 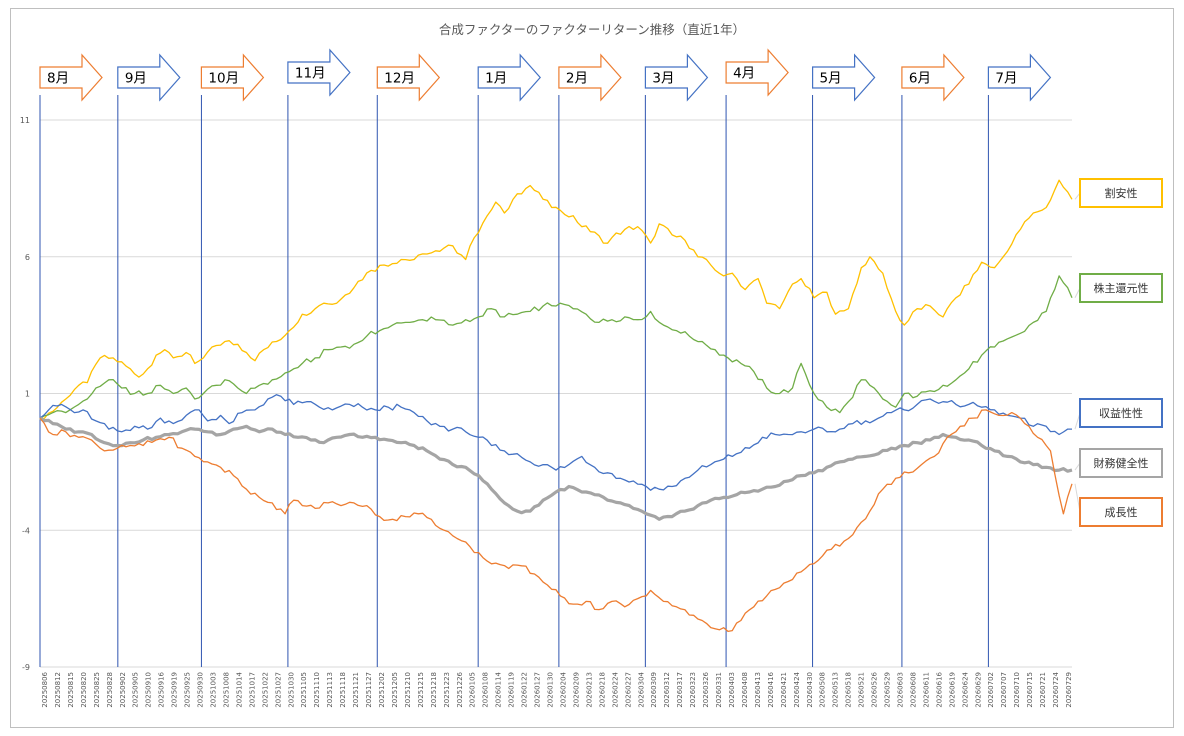 I want to click on x-tick-label: 20260424, so click(x=797, y=689).